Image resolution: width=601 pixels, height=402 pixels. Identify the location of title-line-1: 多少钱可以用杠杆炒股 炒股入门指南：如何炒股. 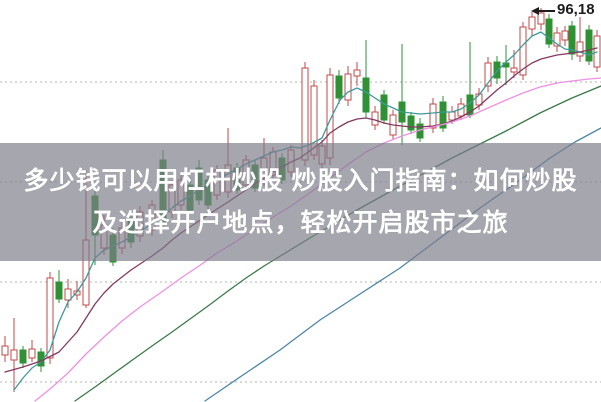
(300, 181).